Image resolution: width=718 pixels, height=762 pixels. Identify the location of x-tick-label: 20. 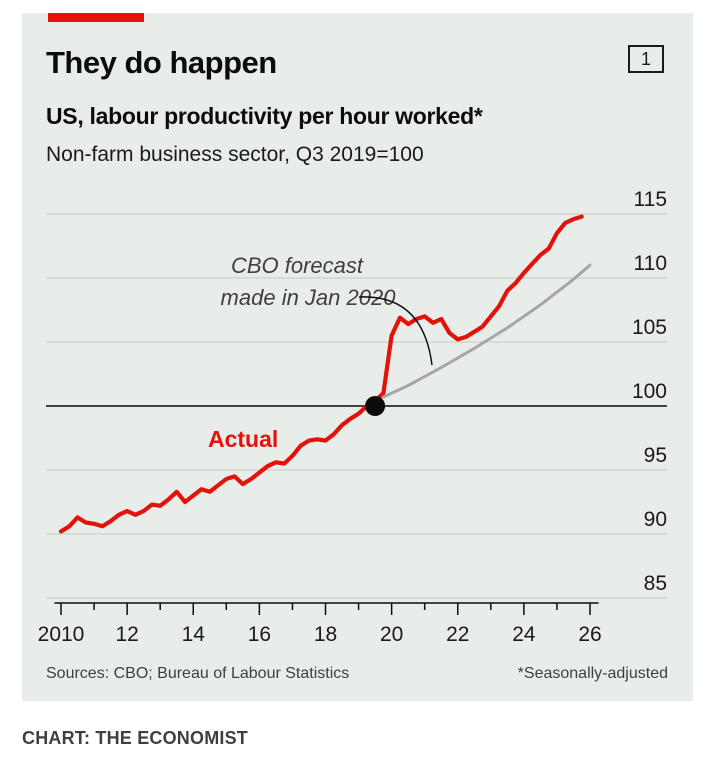
(391, 634).